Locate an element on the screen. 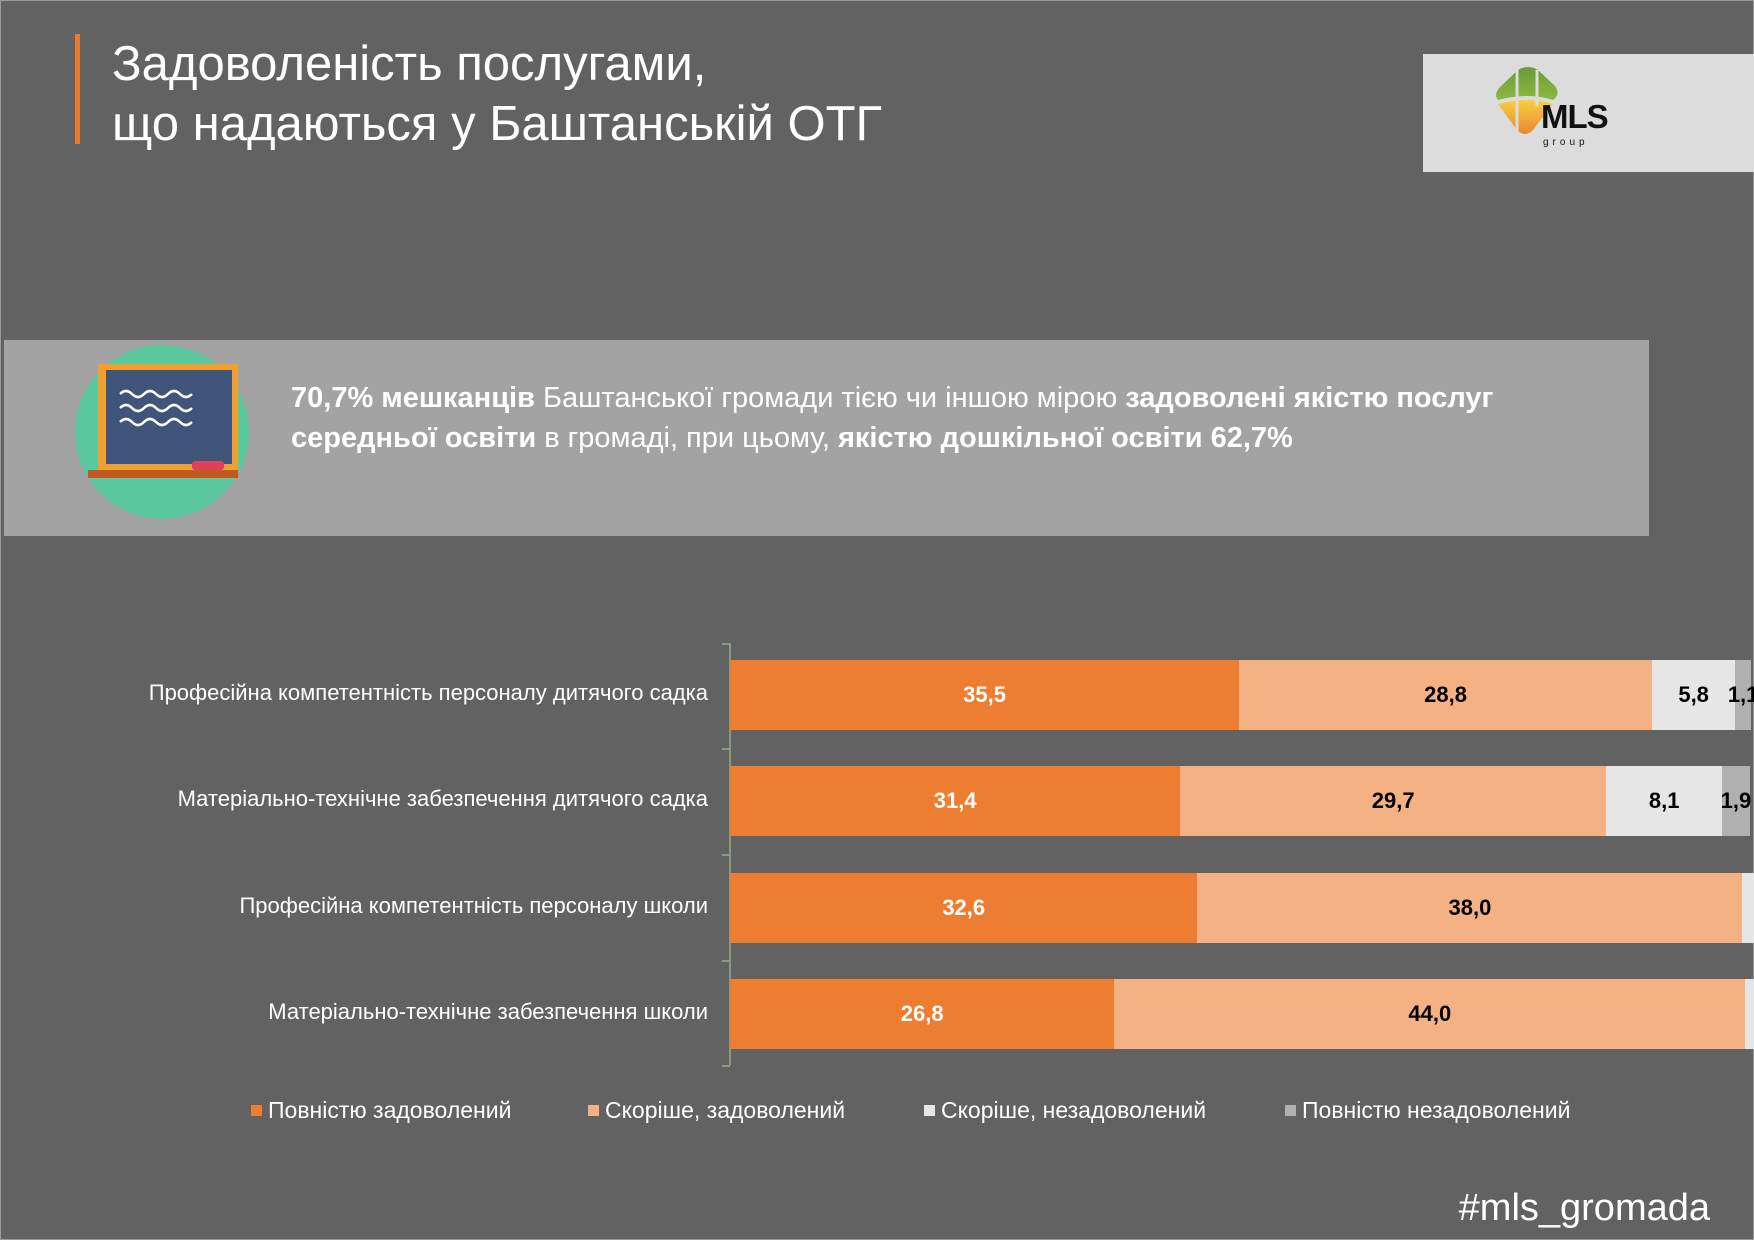 Image resolution: width=1754 pixels, height=1240 pixels. bar-segment: 8,1 is located at coordinates (1664, 801).